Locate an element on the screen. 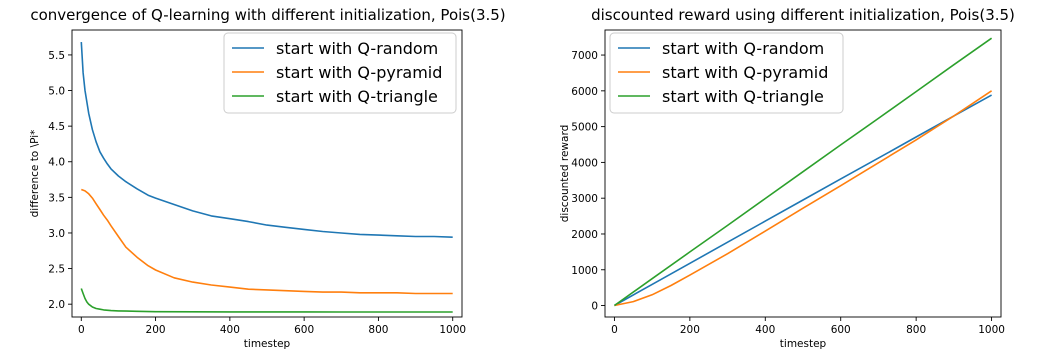 Image resolution: width=1041 pixels, height=354 pixels. y-axis-label: difference to \Pi* is located at coordinates (35, 174).